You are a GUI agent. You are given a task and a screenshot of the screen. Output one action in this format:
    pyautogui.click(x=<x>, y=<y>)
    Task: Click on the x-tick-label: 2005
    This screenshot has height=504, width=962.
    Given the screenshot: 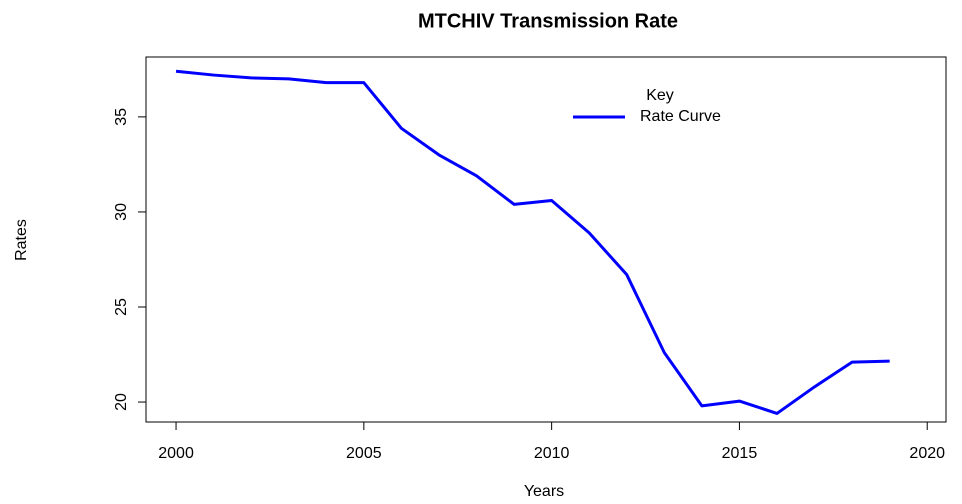 What is the action you would take?
    pyautogui.click(x=364, y=453)
    